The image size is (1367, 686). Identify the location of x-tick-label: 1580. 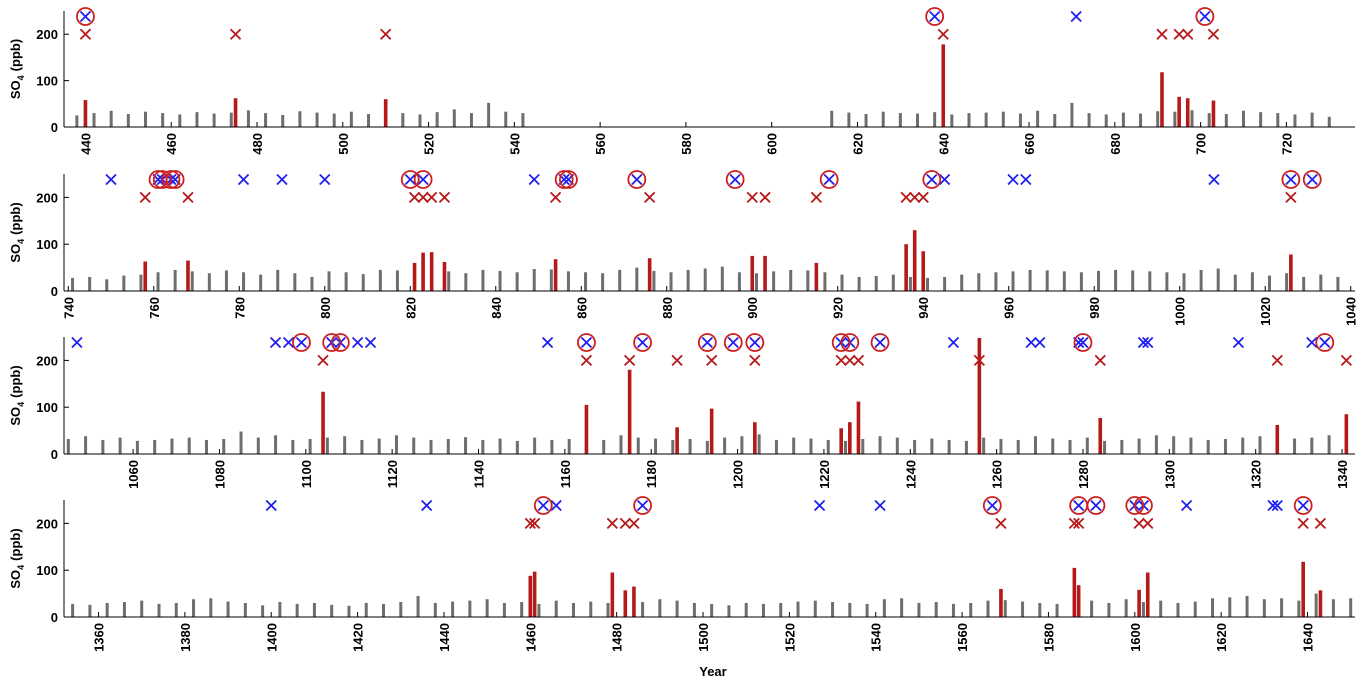
(1048, 637).